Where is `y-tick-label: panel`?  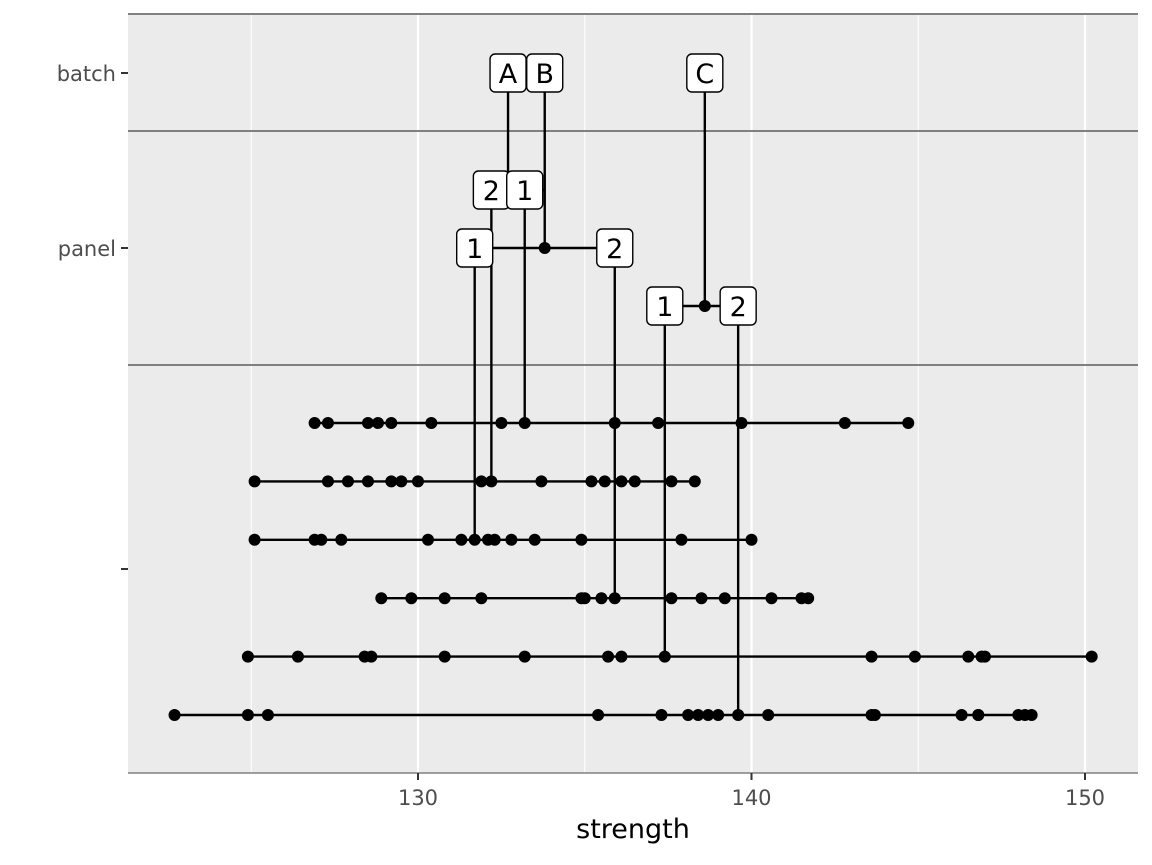
y-tick-label: panel is located at coordinates (87, 249).